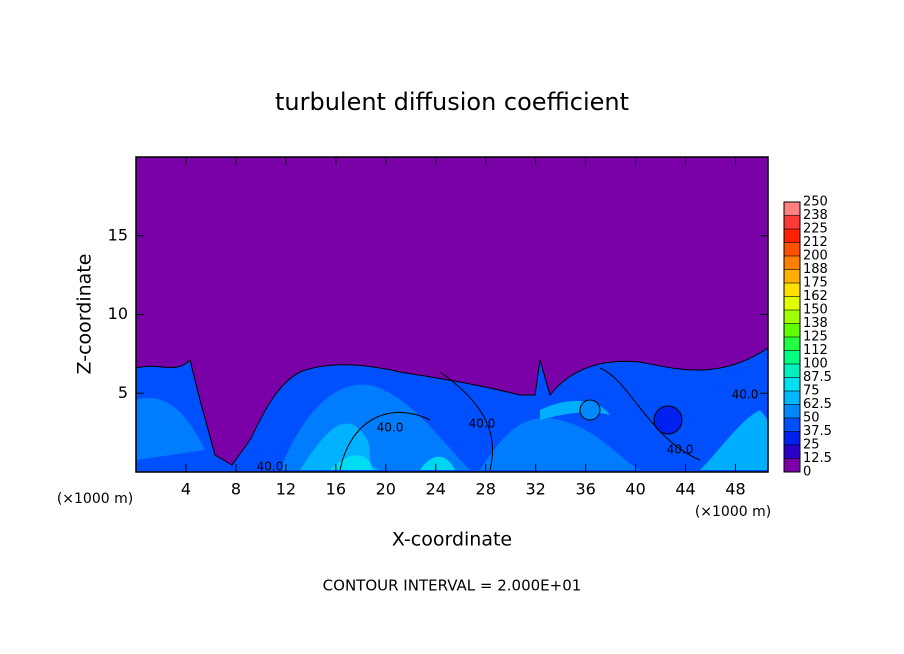 This screenshot has width=904, height=654. I want to click on y-axis-label: Z-coordinate, so click(85, 314).